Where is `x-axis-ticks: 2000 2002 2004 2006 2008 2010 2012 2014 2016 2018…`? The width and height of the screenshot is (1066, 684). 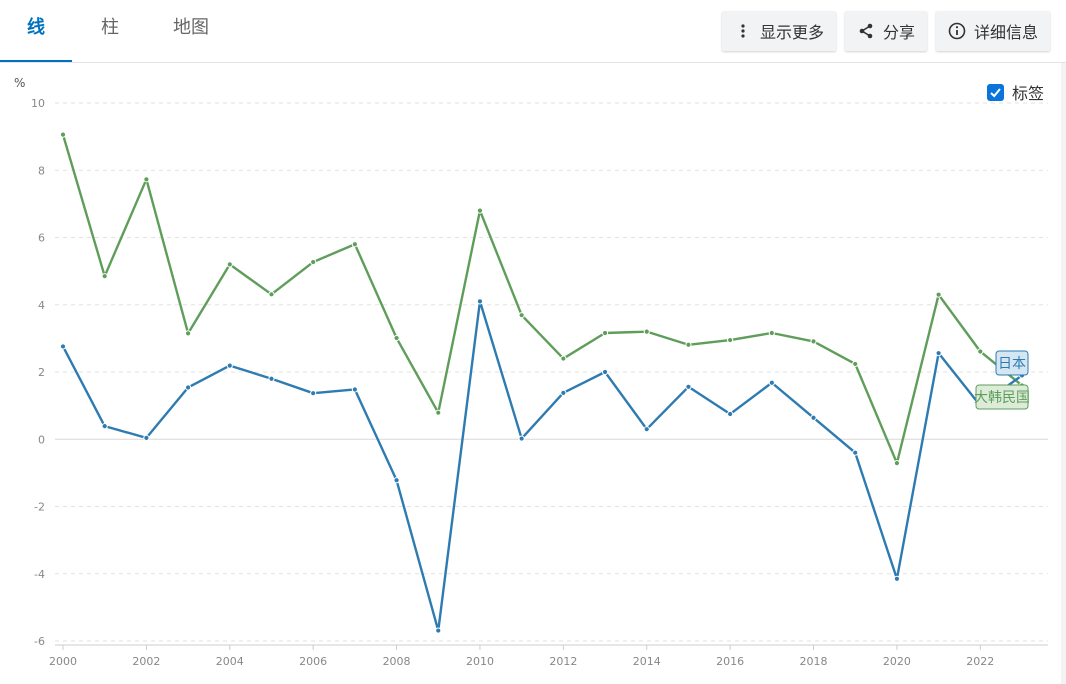 x-axis-ticks: 2000 2002 2004 2006 2008 2010 2012 2014 2016 2018… is located at coordinates (548, 656).